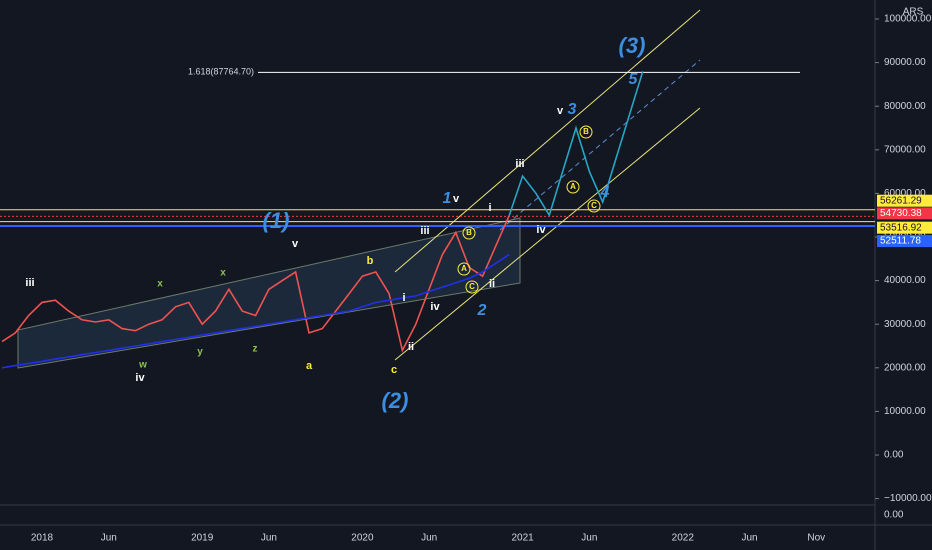 This screenshot has width=932, height=550. Describe the element at coordinates (908, 498) in the screenshot. I see `y-tick-label: −10000.00` at that location.